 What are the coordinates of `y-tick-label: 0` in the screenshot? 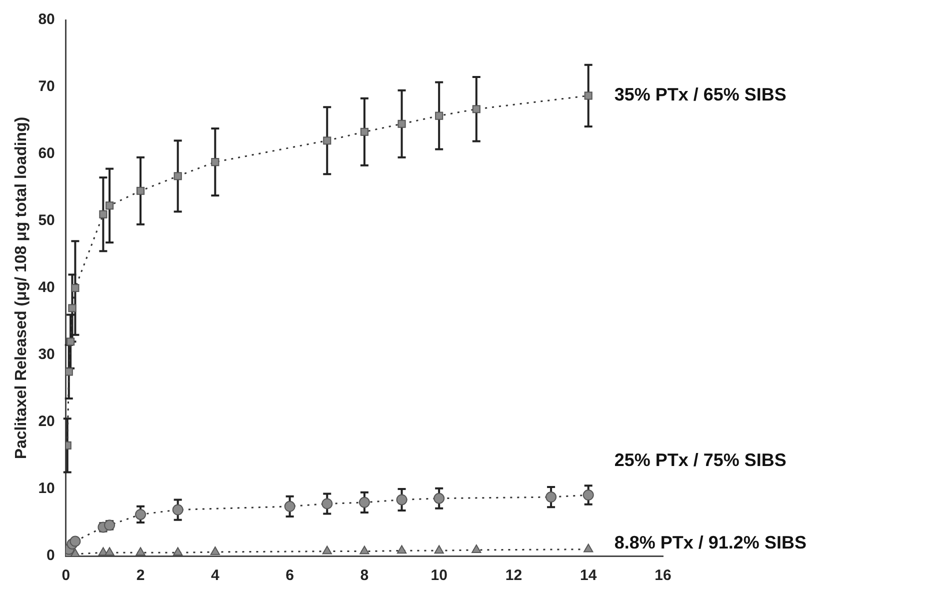 It's located at (50, 555).